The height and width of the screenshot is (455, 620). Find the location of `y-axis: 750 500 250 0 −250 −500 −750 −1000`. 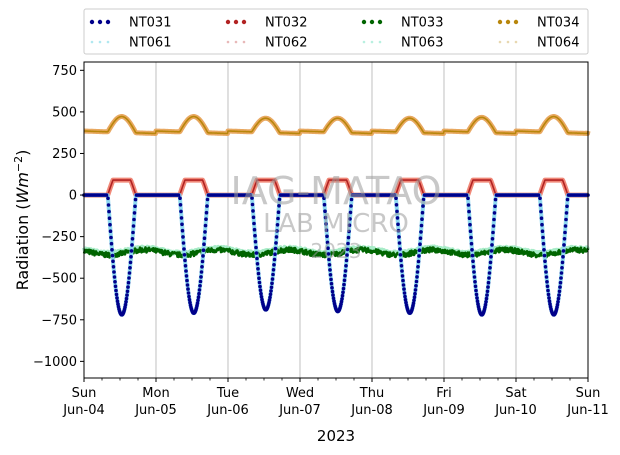

y-axis: 750 500 250 0 −250 −500 −750 −1000 is located at coordinates (58, 217).